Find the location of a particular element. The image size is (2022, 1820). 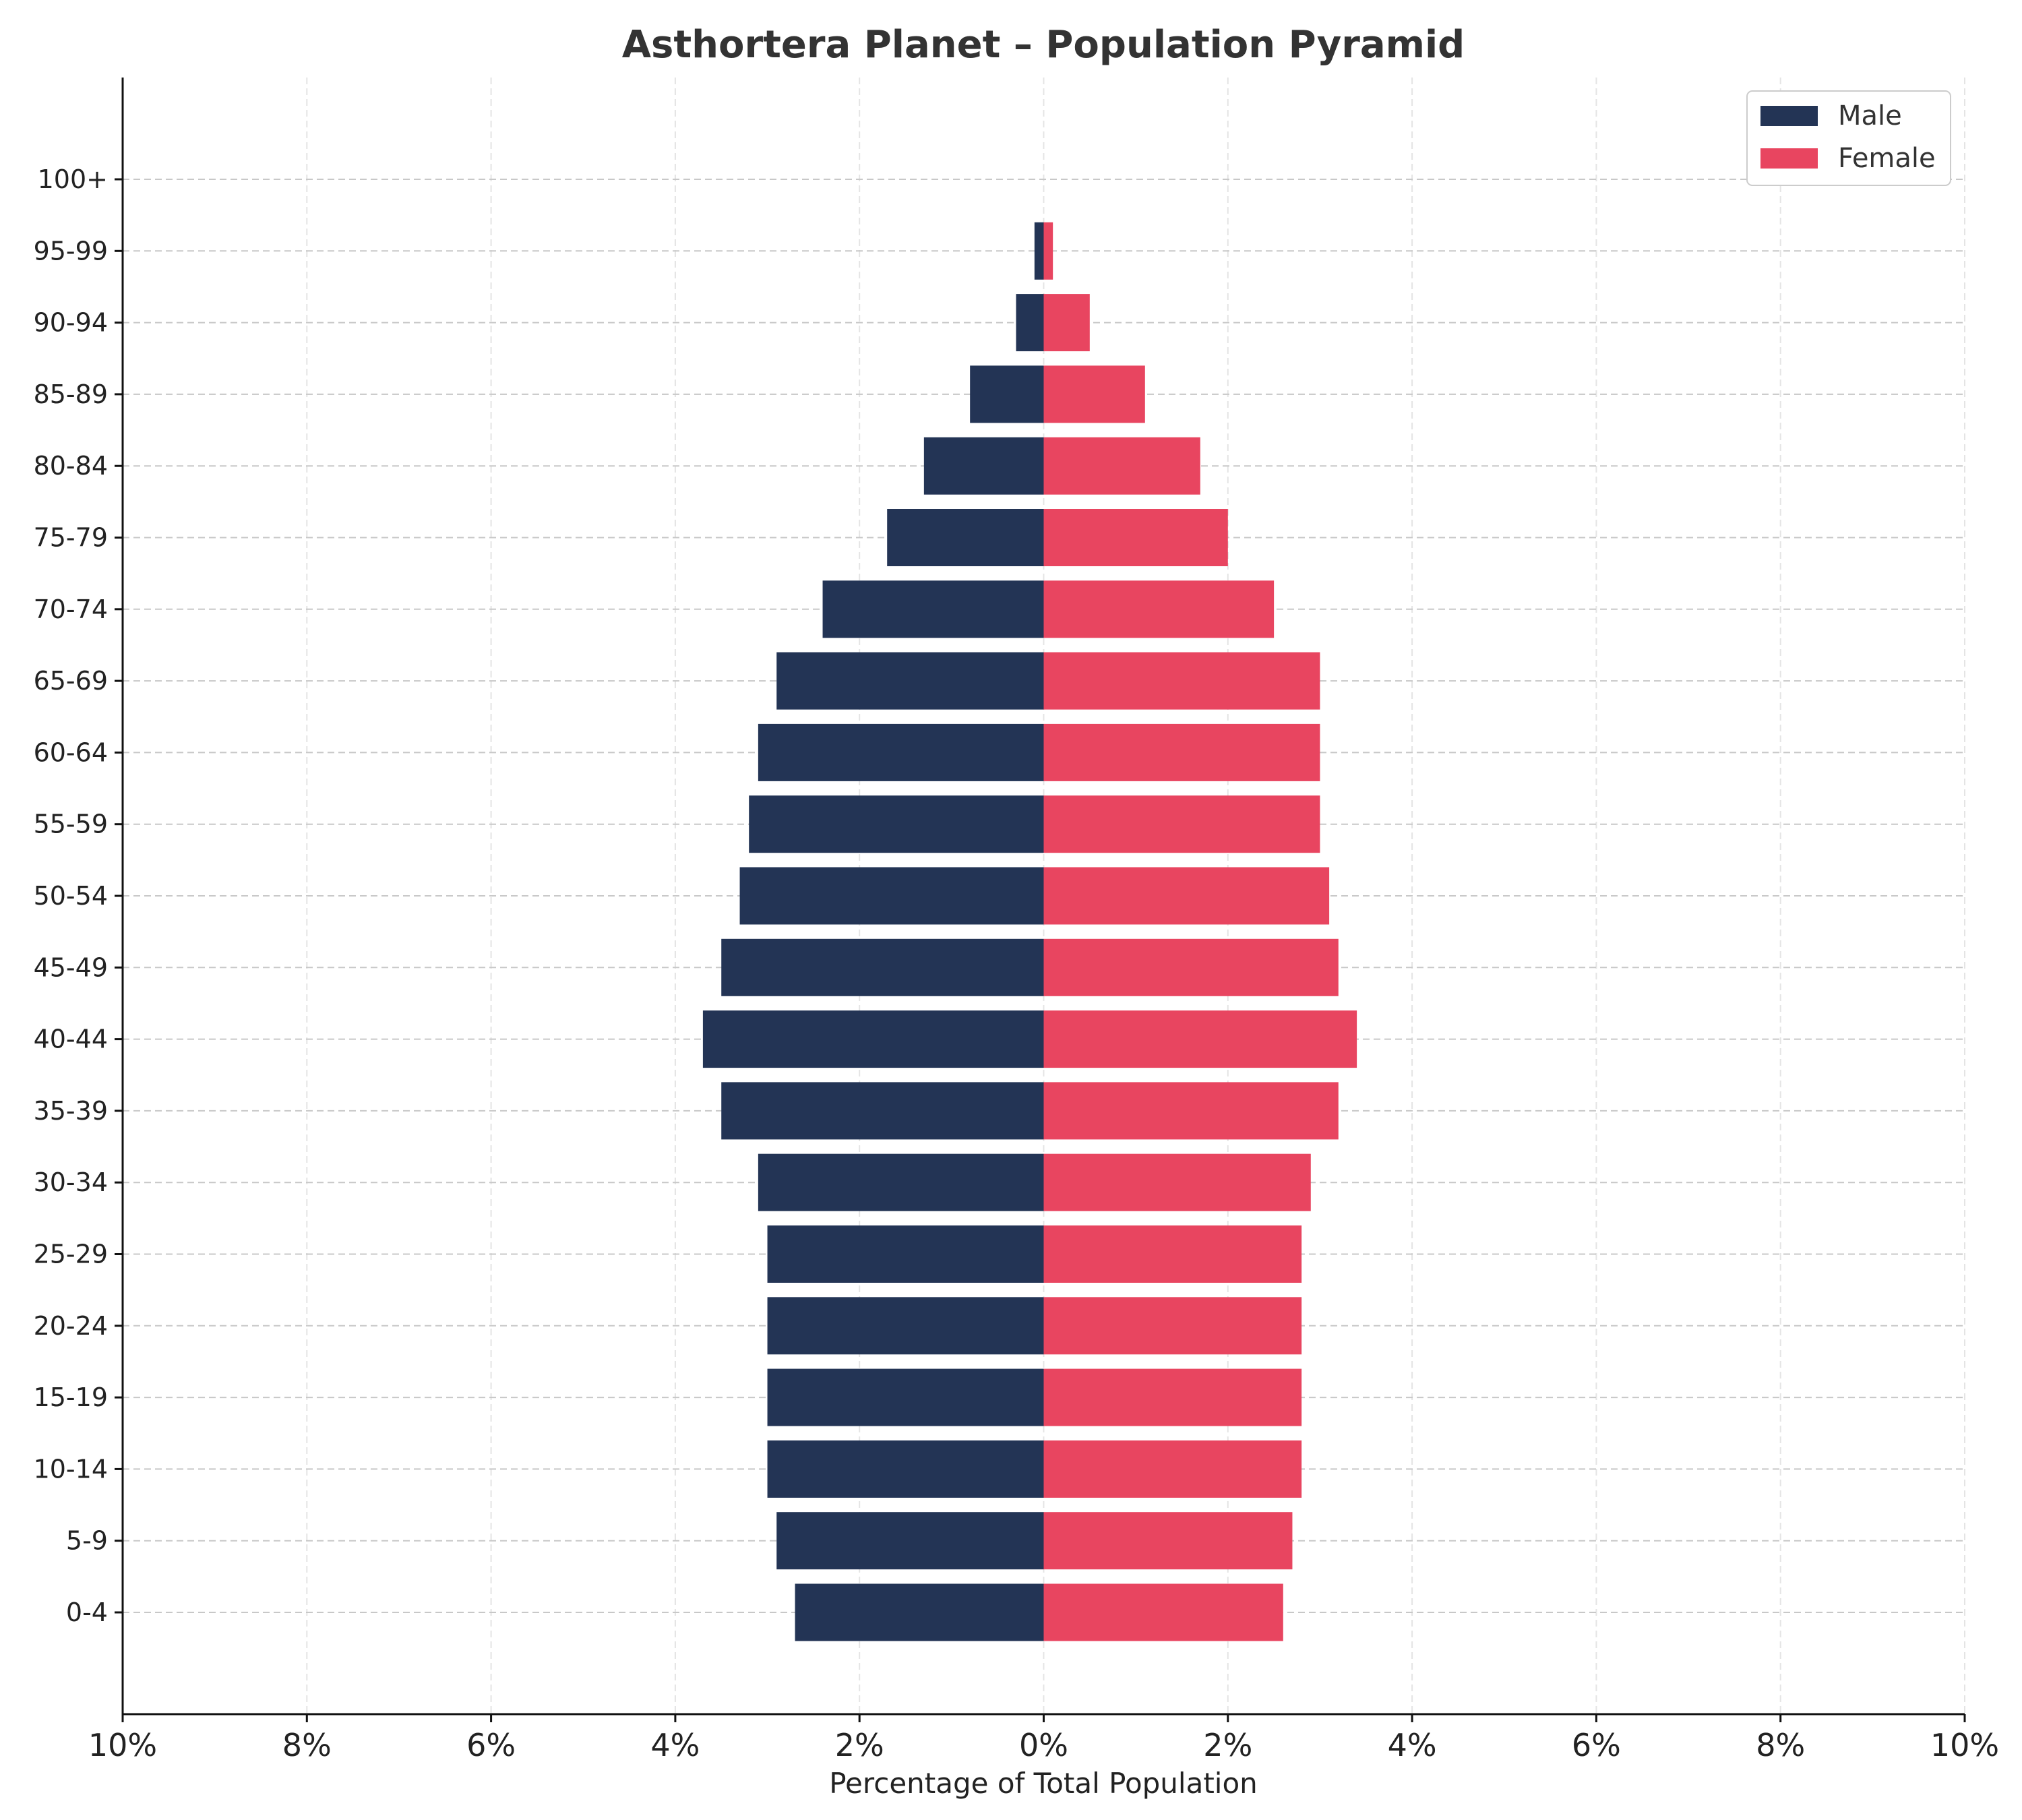

y-tick-label-95-99: 95-99 is located at coordinates (71, 251).